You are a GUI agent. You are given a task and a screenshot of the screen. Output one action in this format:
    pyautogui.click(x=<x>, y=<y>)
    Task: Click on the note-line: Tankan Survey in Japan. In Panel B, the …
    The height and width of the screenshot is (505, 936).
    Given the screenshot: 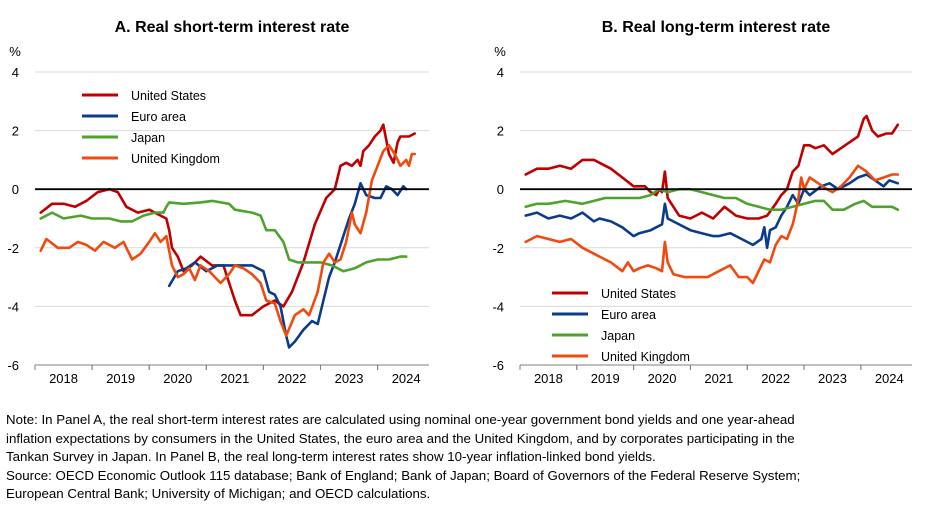 What is the action you would take?
    pyautogui.click(x=331, y=457)
    